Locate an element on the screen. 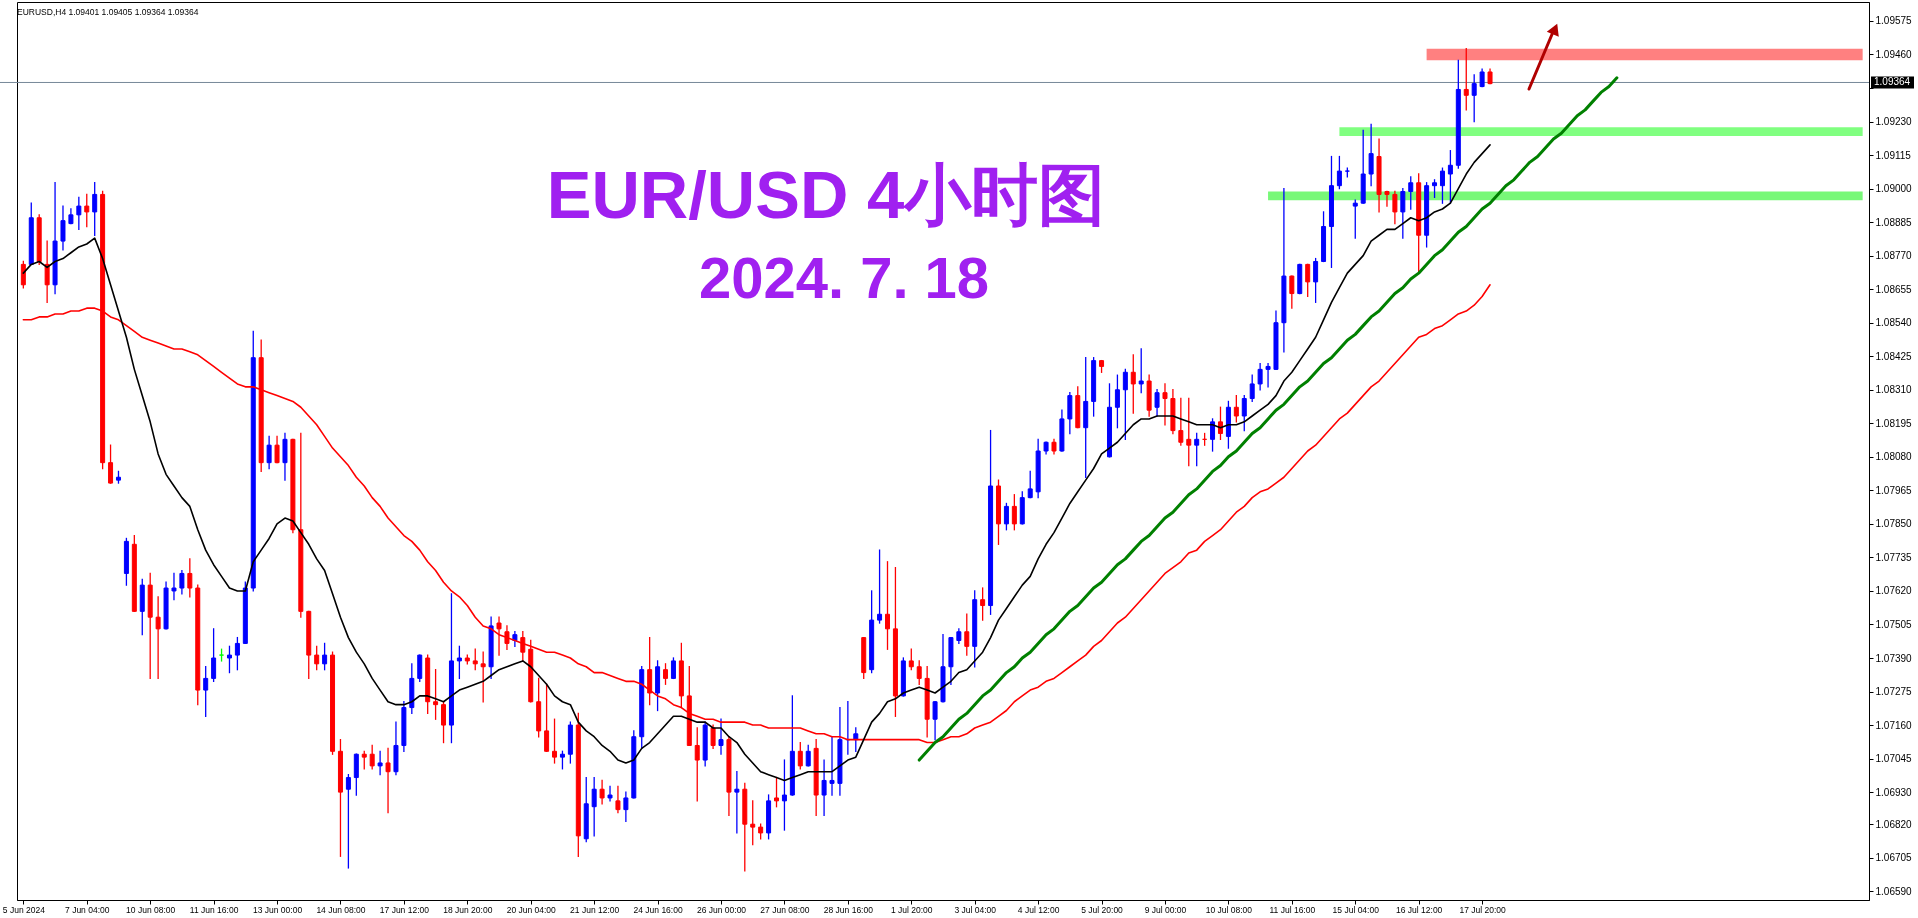  y-tick-label: 1.08080 is located at coordinates (1894, 457).